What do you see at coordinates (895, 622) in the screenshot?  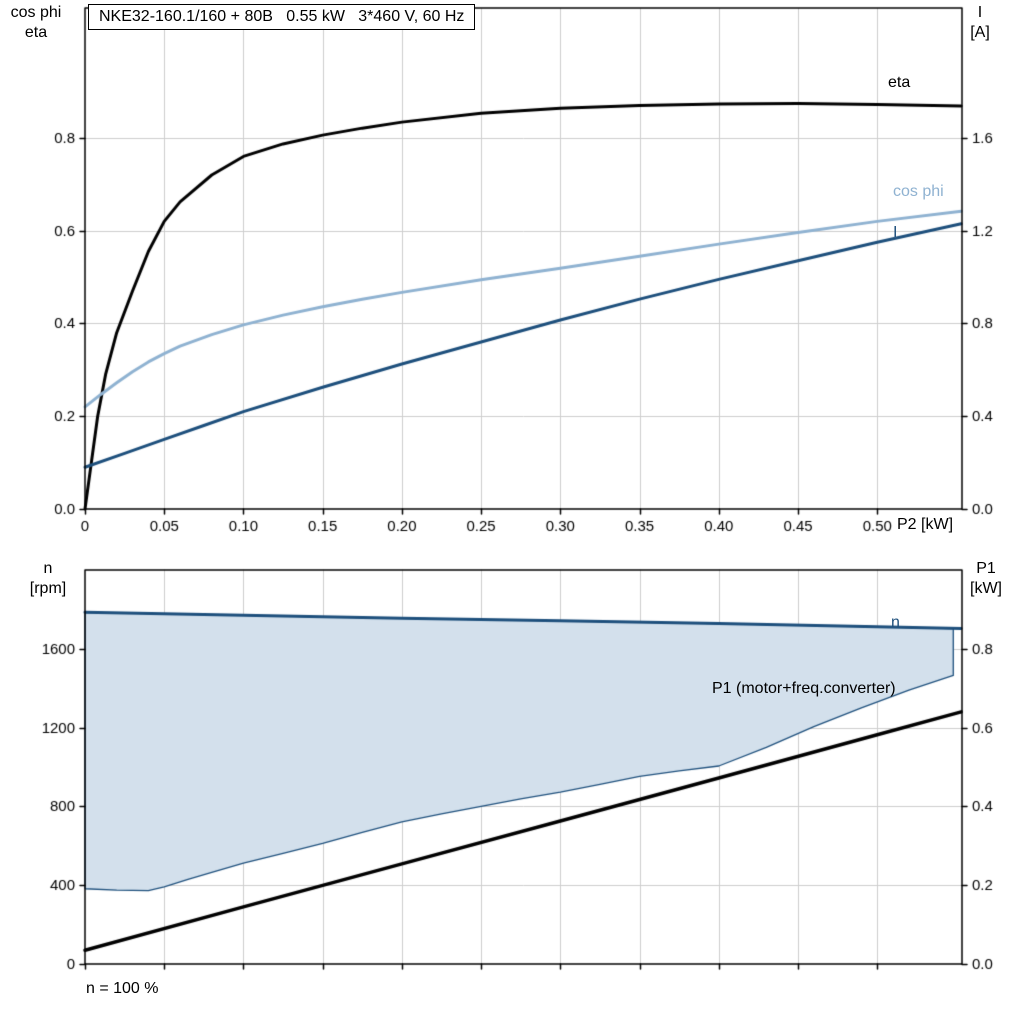 I see `curve-label-speed: n` at bounding box center [895, 622].